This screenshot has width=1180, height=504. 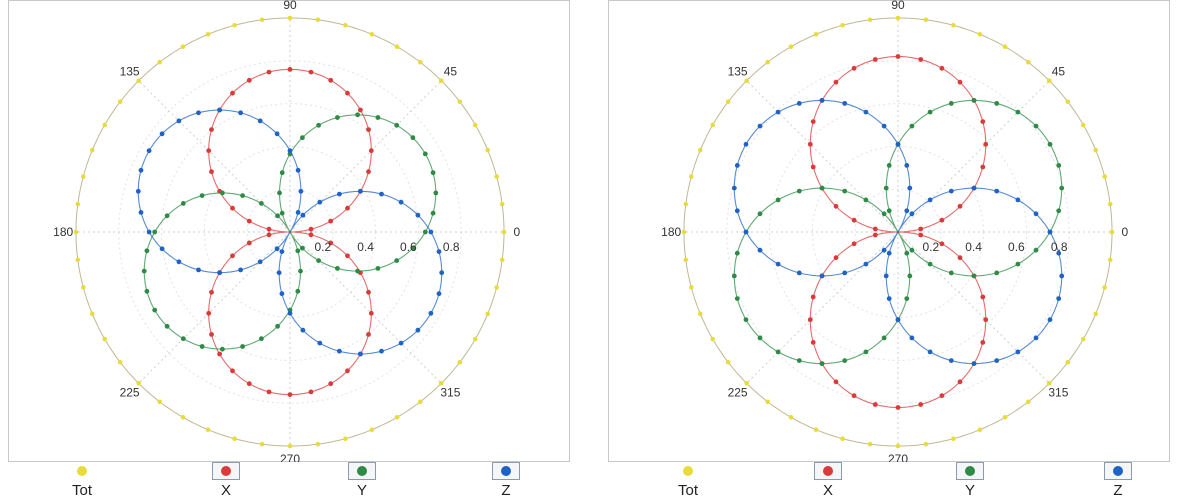 What do you see at coordinates (1059, 247) in the screenshot?
I see `radial-tick-label: 0.8` at bounding box center [1059, 247].